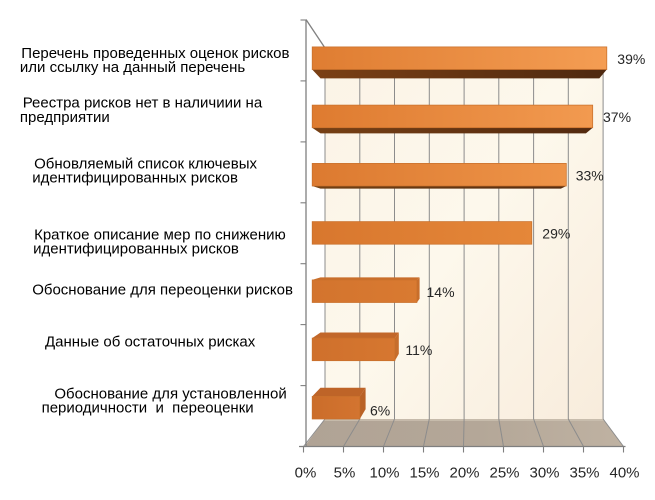 This screenshot has width=655, height=500. Describe the element at coordinates (145, 163) in the screenshot. I see `svg-text: Обновляемый список ключевых` at that location.